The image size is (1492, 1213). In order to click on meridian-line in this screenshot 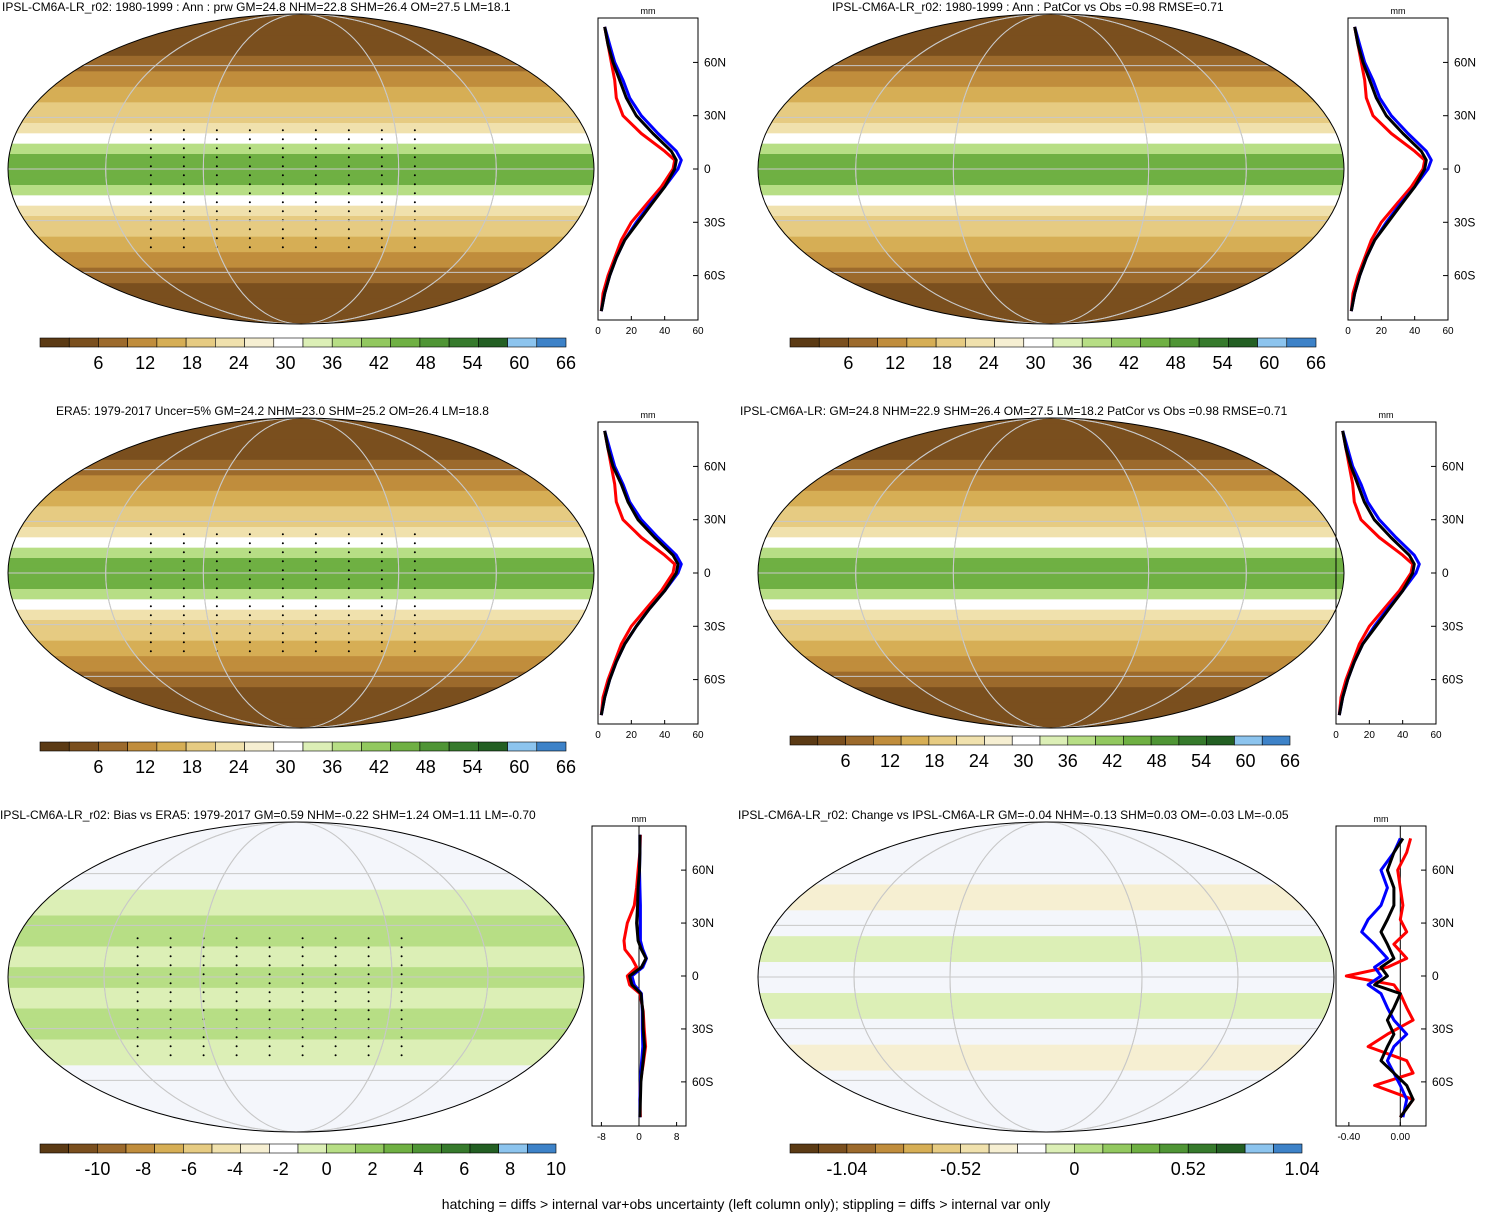, I will do `click(301, 169)`.